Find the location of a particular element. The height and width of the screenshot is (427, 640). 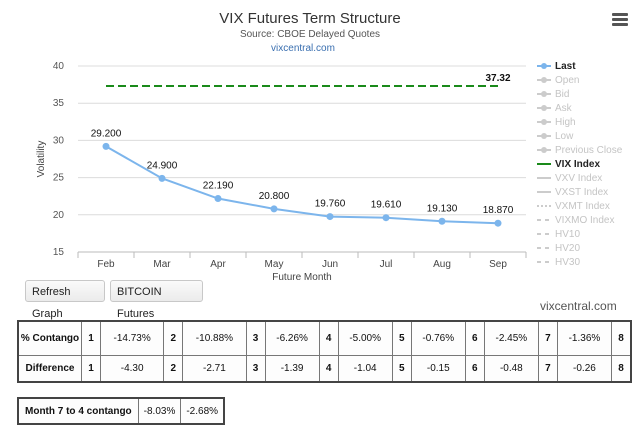

refresh-graph-button: Refresh Graph is located at coordinates (65, 300).